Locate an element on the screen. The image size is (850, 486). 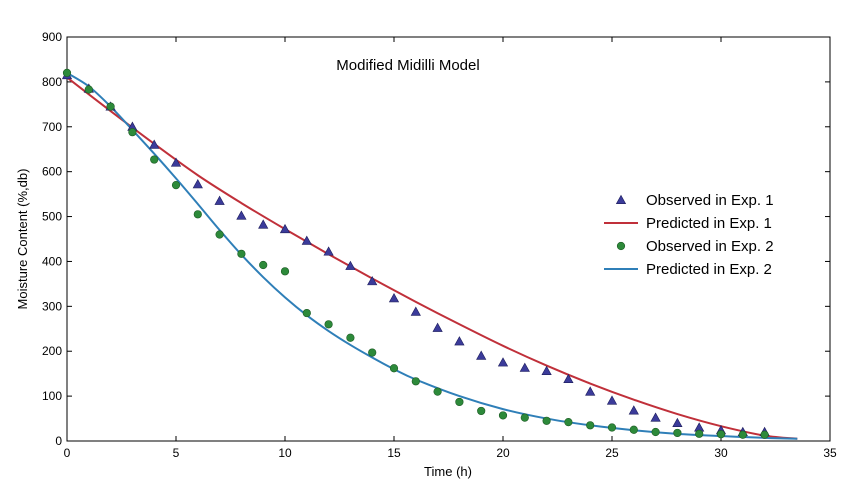
legend-item-2: Predicted in Exp. 1 is located at coordinates (688, 223).